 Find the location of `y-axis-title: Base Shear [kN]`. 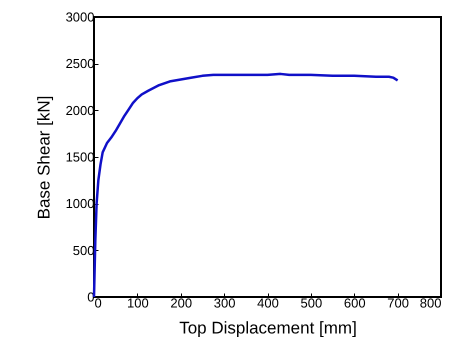

y-axis-title: Base Shear [kN] is located at coordinates (44, 158).